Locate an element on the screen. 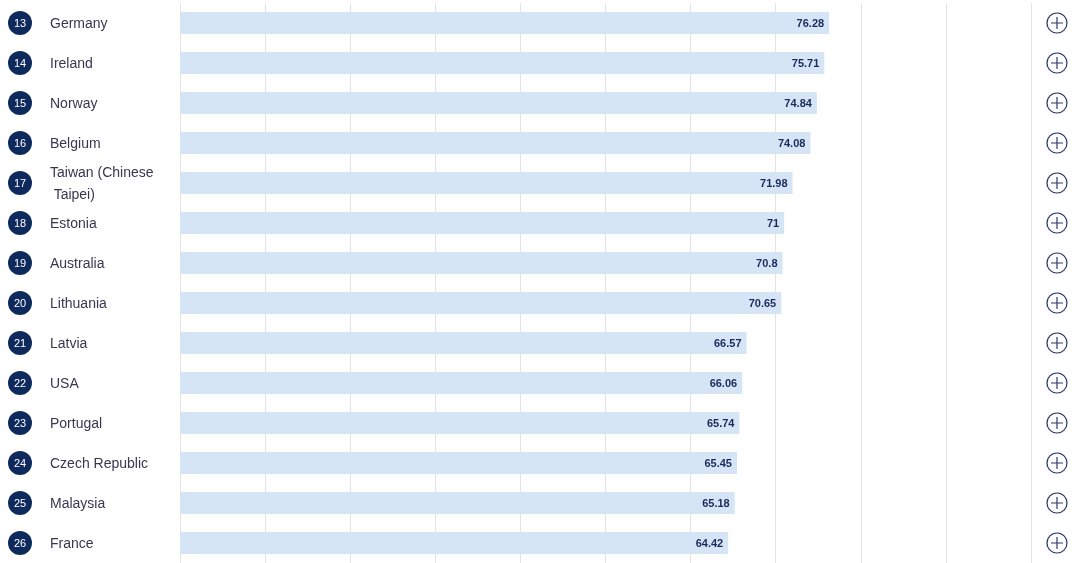 The height and width of the screenshot is (563, 1080). data-label: 64.42 is located at coordinates (709, 543).